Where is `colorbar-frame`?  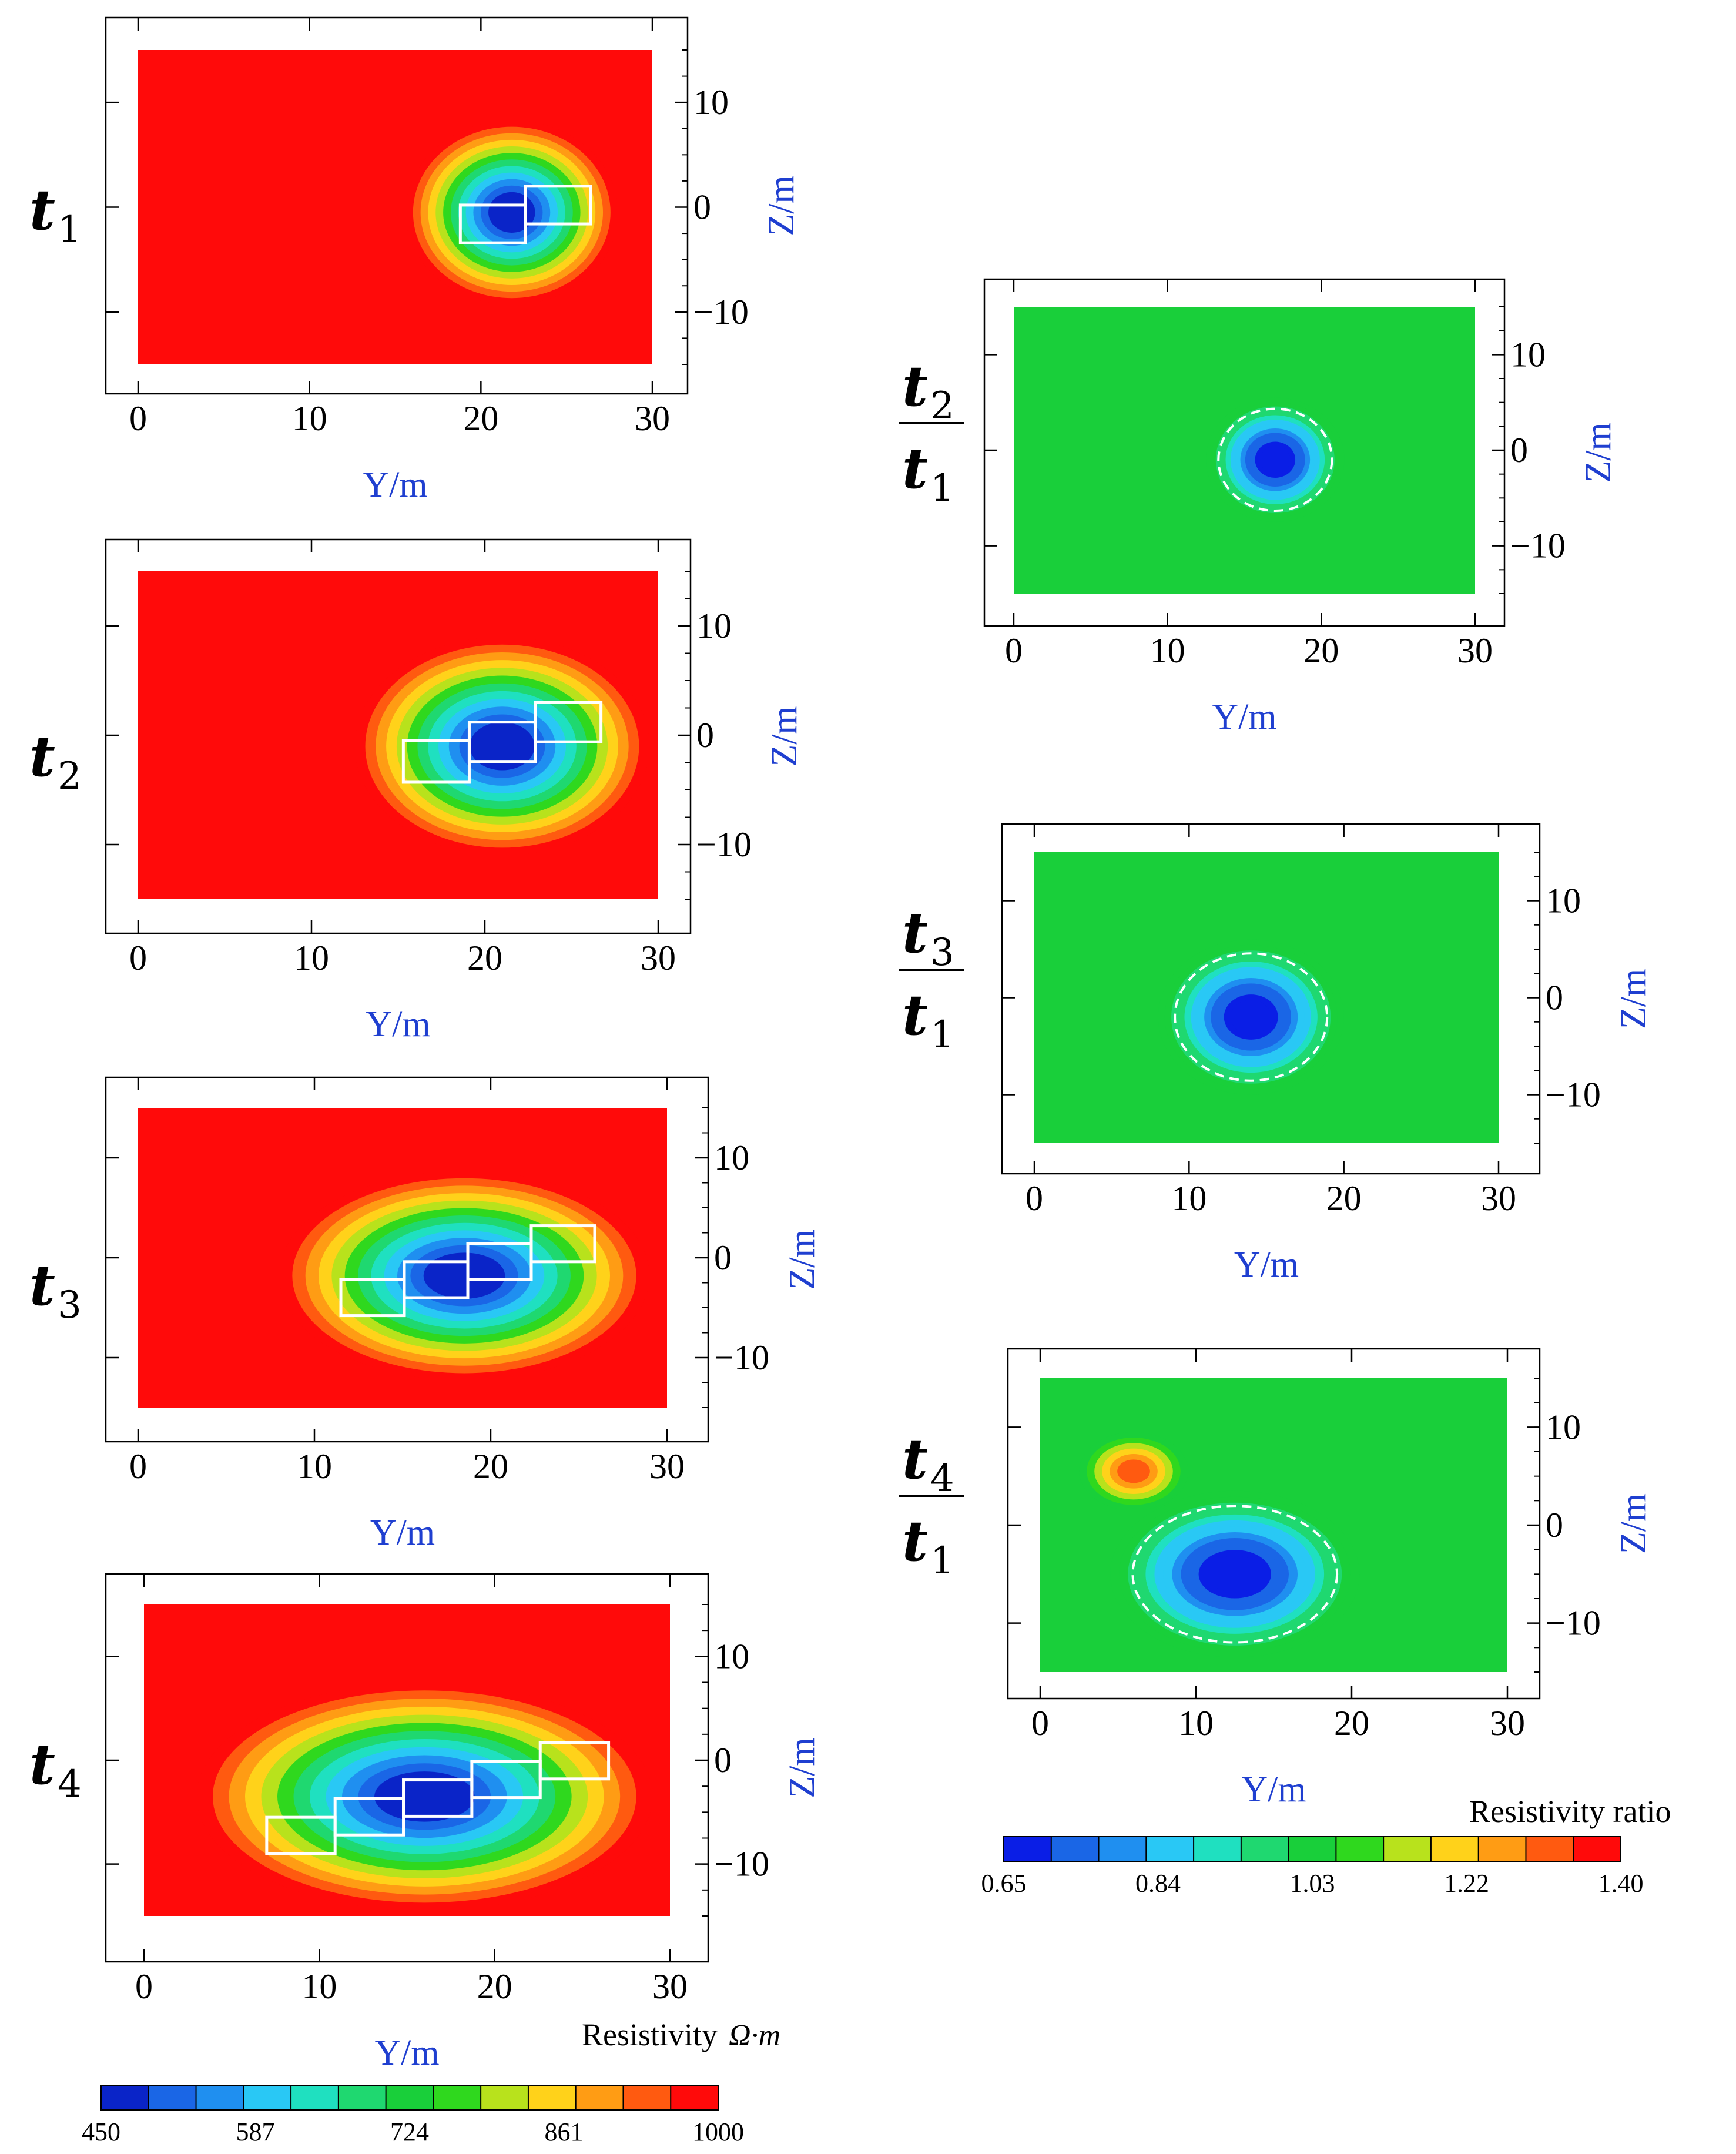
colorbar-frame is located at coordinates (409, 2098).